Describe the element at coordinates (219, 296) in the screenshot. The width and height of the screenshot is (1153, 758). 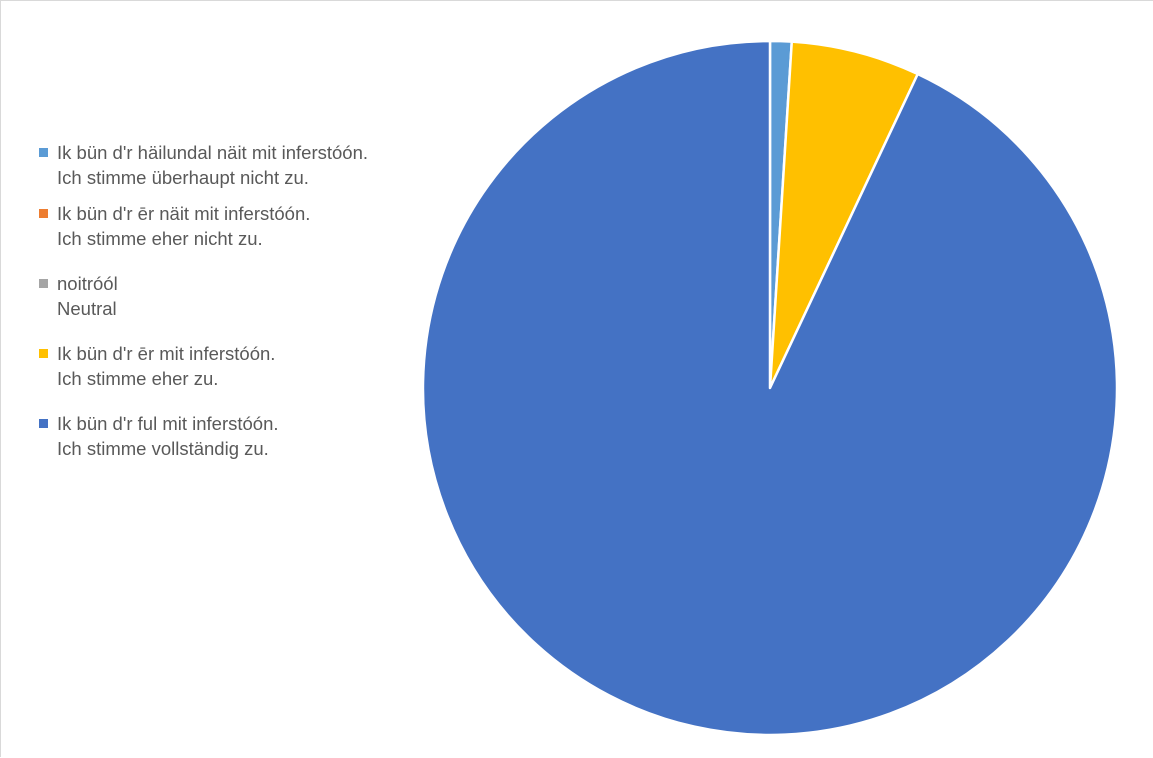
I see `legend-item-neutral: noitróól Neutral` at that location.